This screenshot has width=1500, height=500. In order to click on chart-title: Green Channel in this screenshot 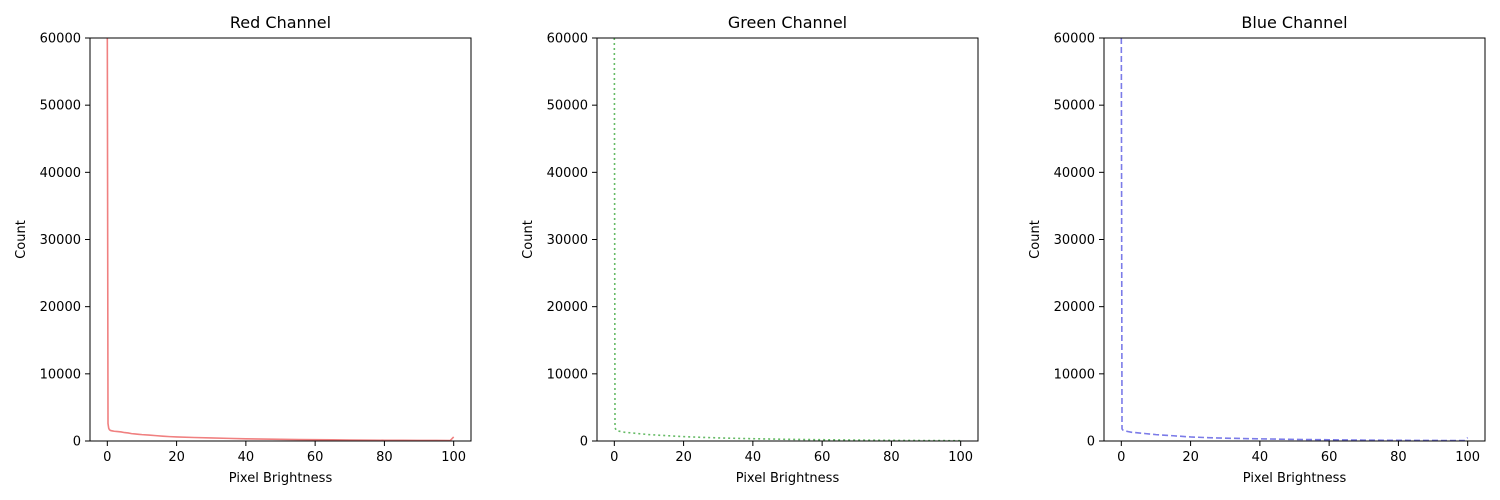, I will do `click(787, 22)`.